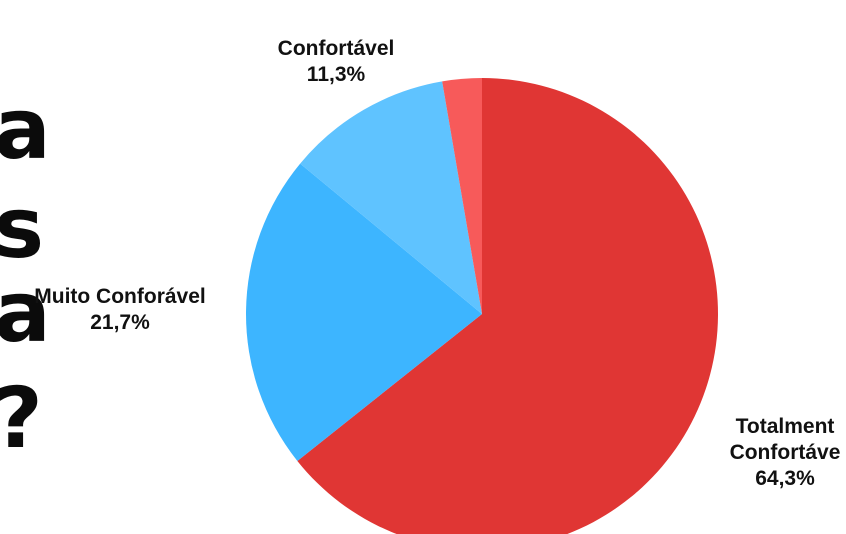 This screenshot has width=846, height=534. I want to click on slice-label-name-line2: Confortáve, so click(785, 452).